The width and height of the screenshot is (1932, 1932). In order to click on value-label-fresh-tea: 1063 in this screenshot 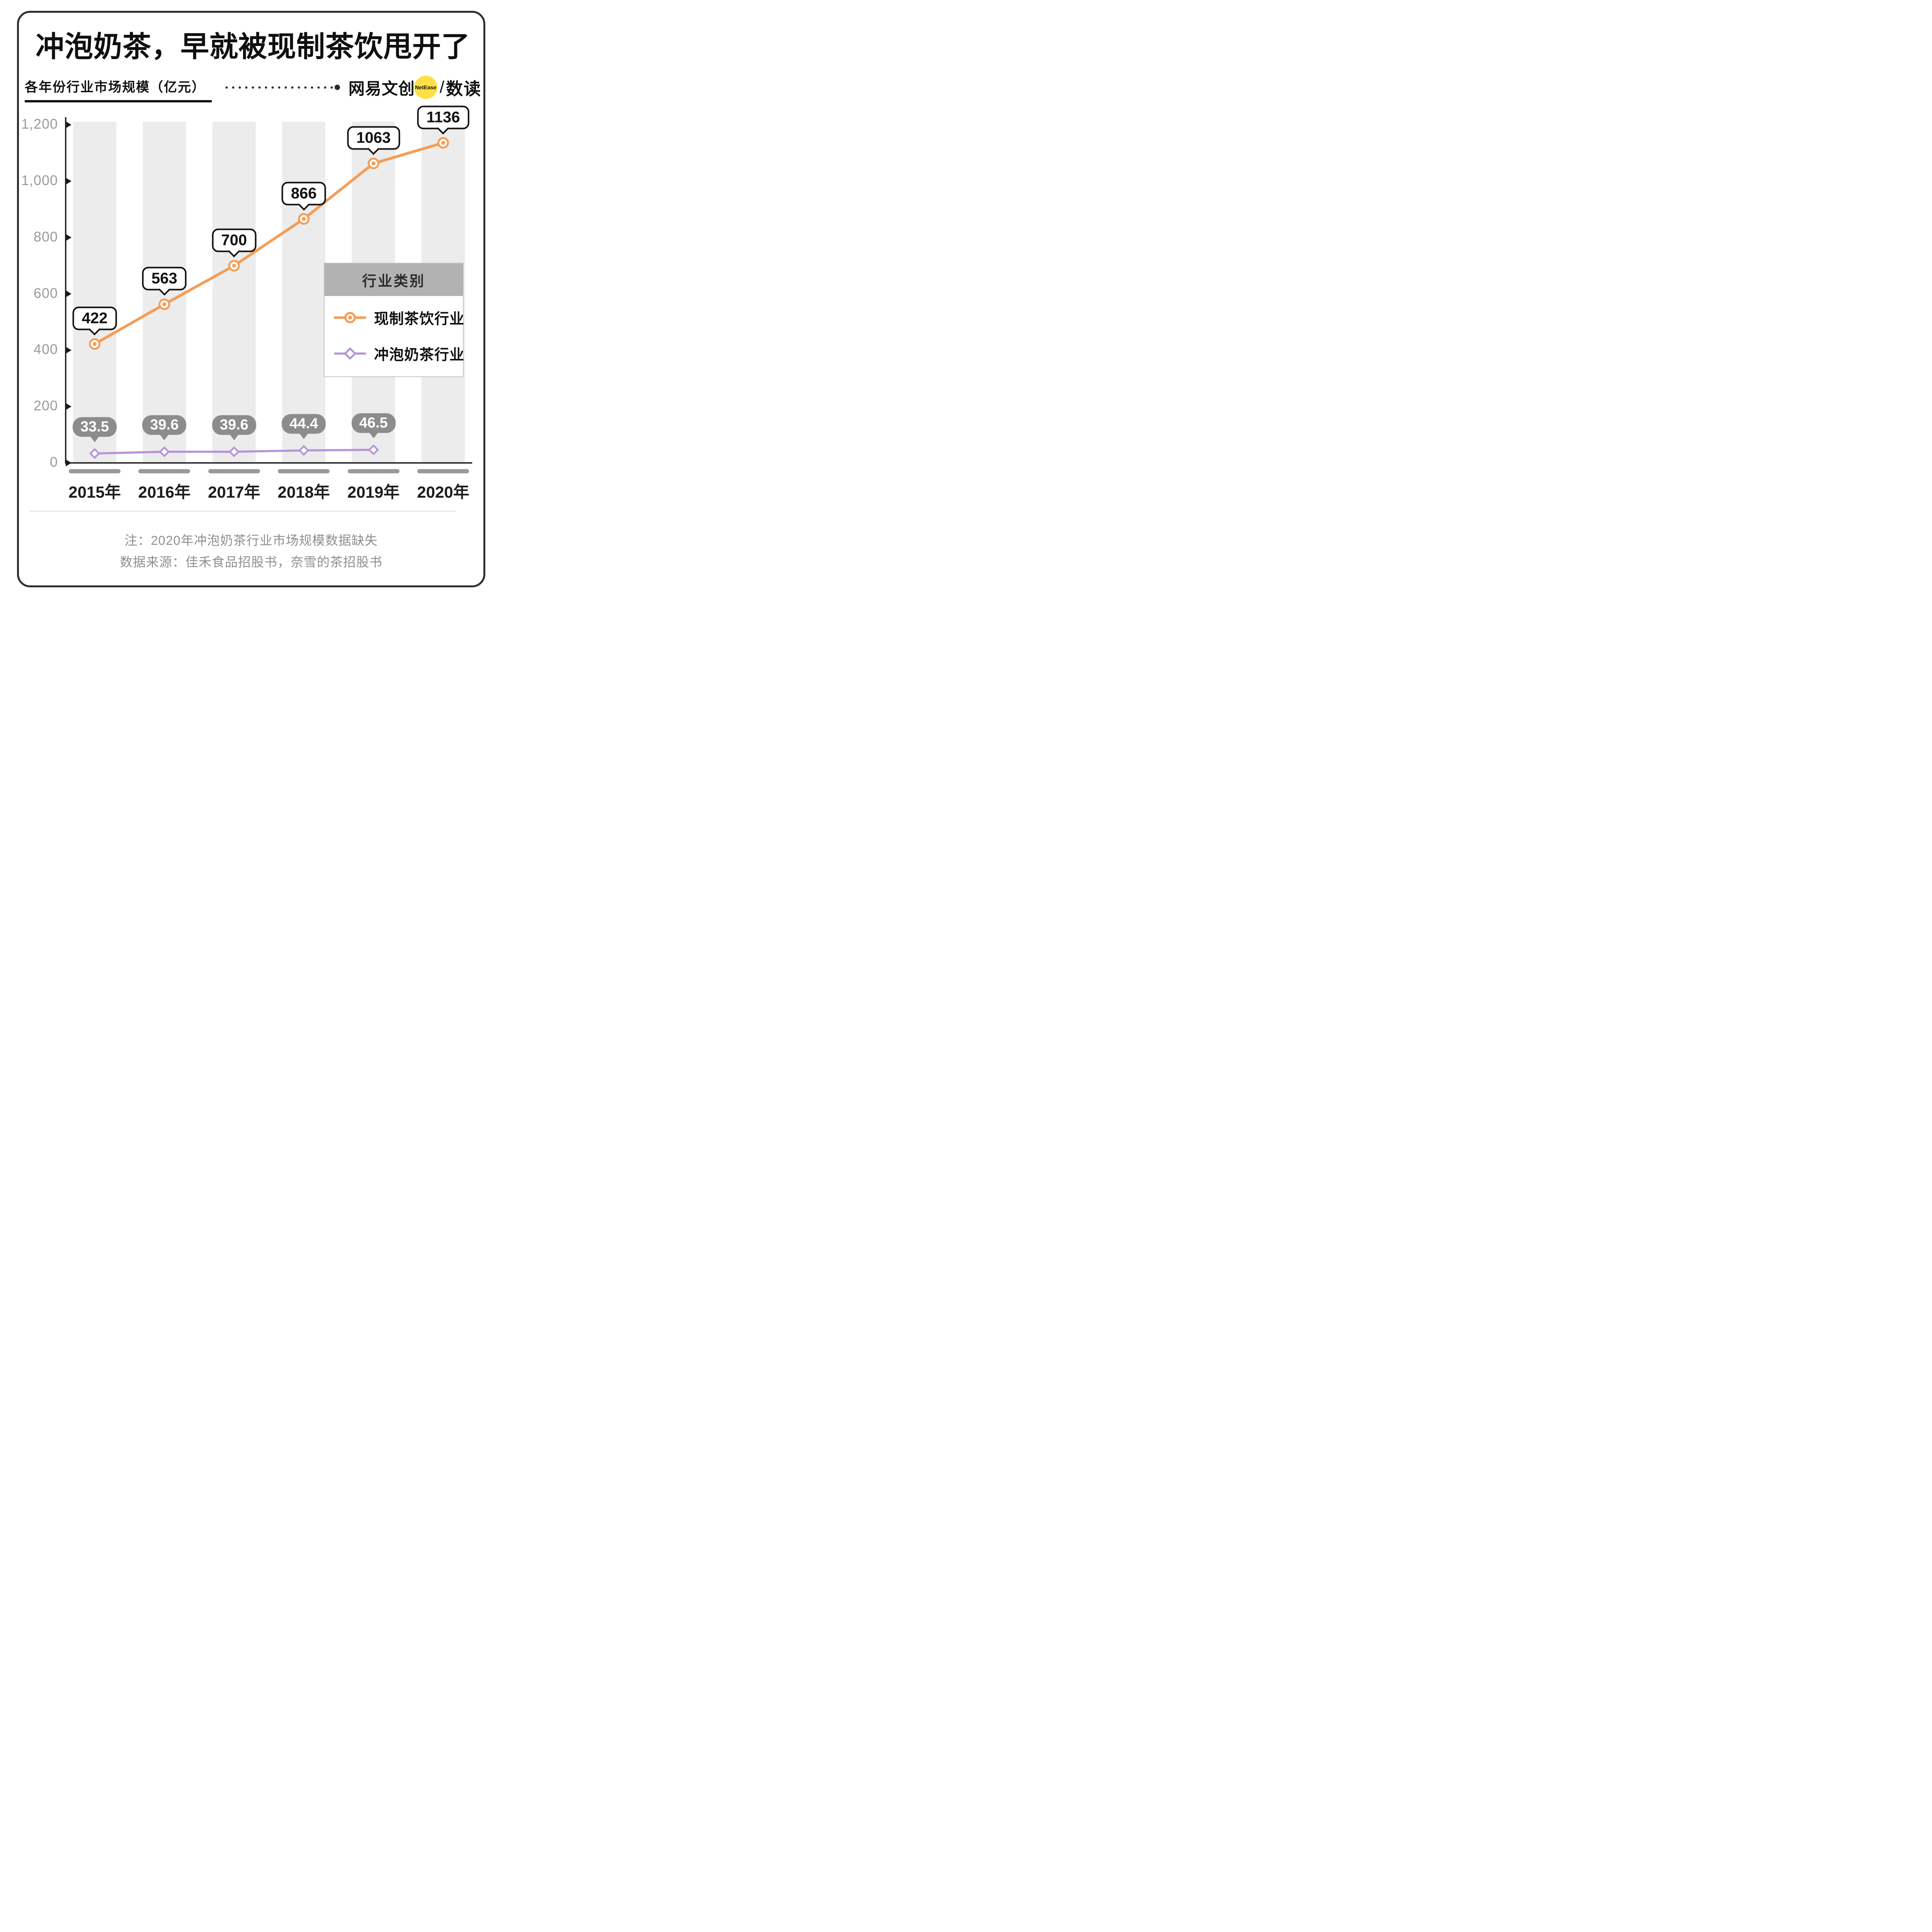, I will do `click(374, 138)`.